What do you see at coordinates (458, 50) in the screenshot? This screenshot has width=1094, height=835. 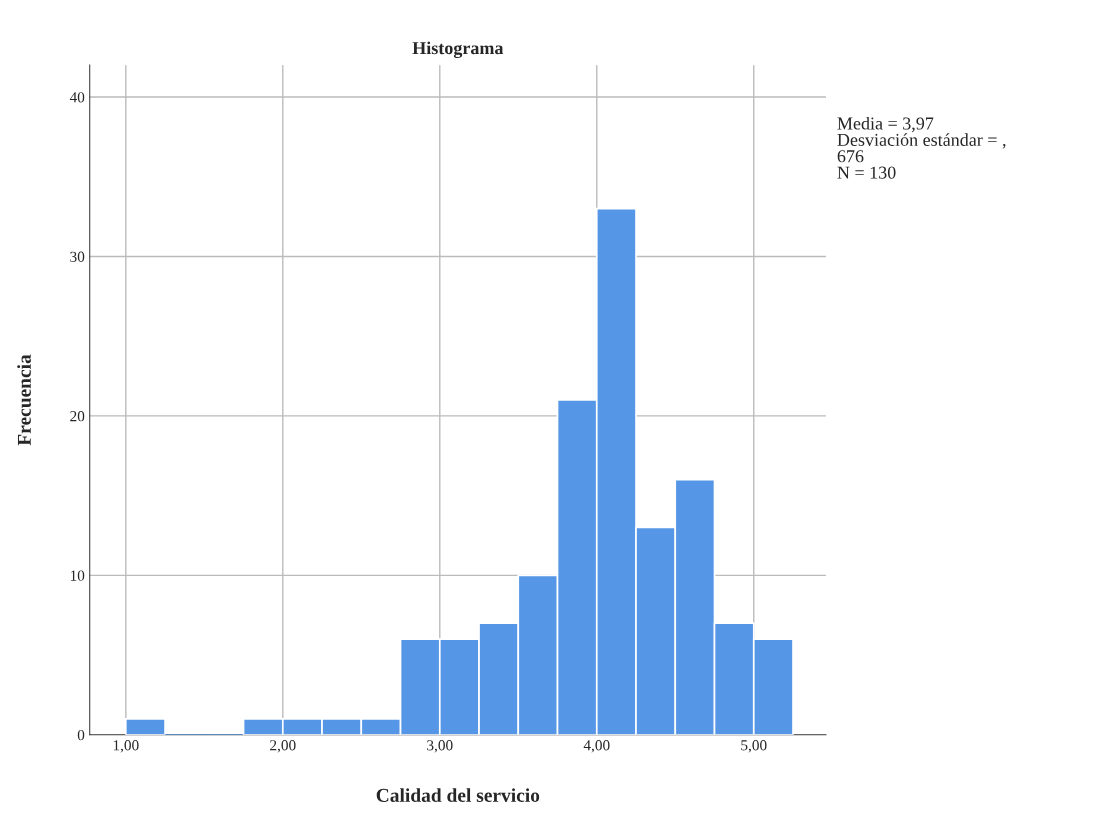 I see `chart-title: Histograma` at bounding box center [458, 50].